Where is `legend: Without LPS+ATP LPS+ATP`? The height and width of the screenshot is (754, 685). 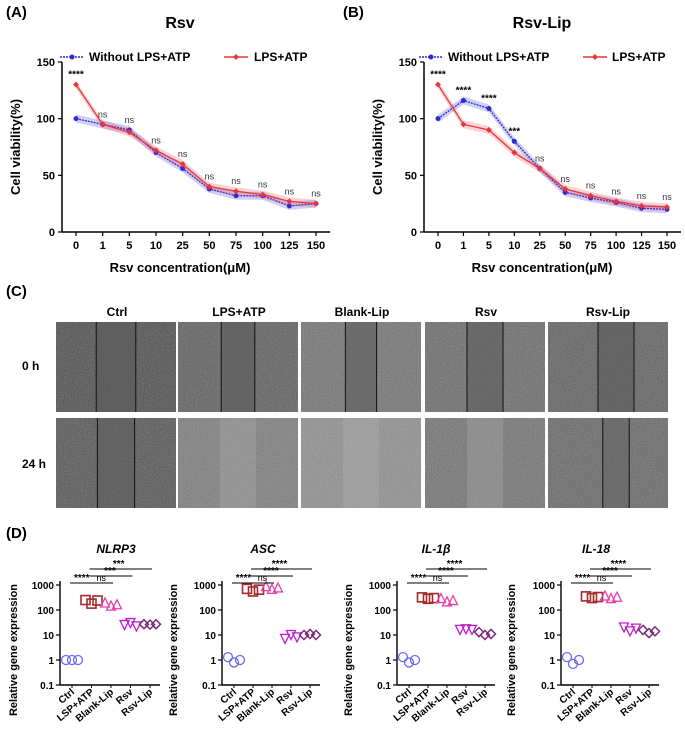 legend: Without LPS+ATP LPS+ATP is located at coordinates (183, 57).